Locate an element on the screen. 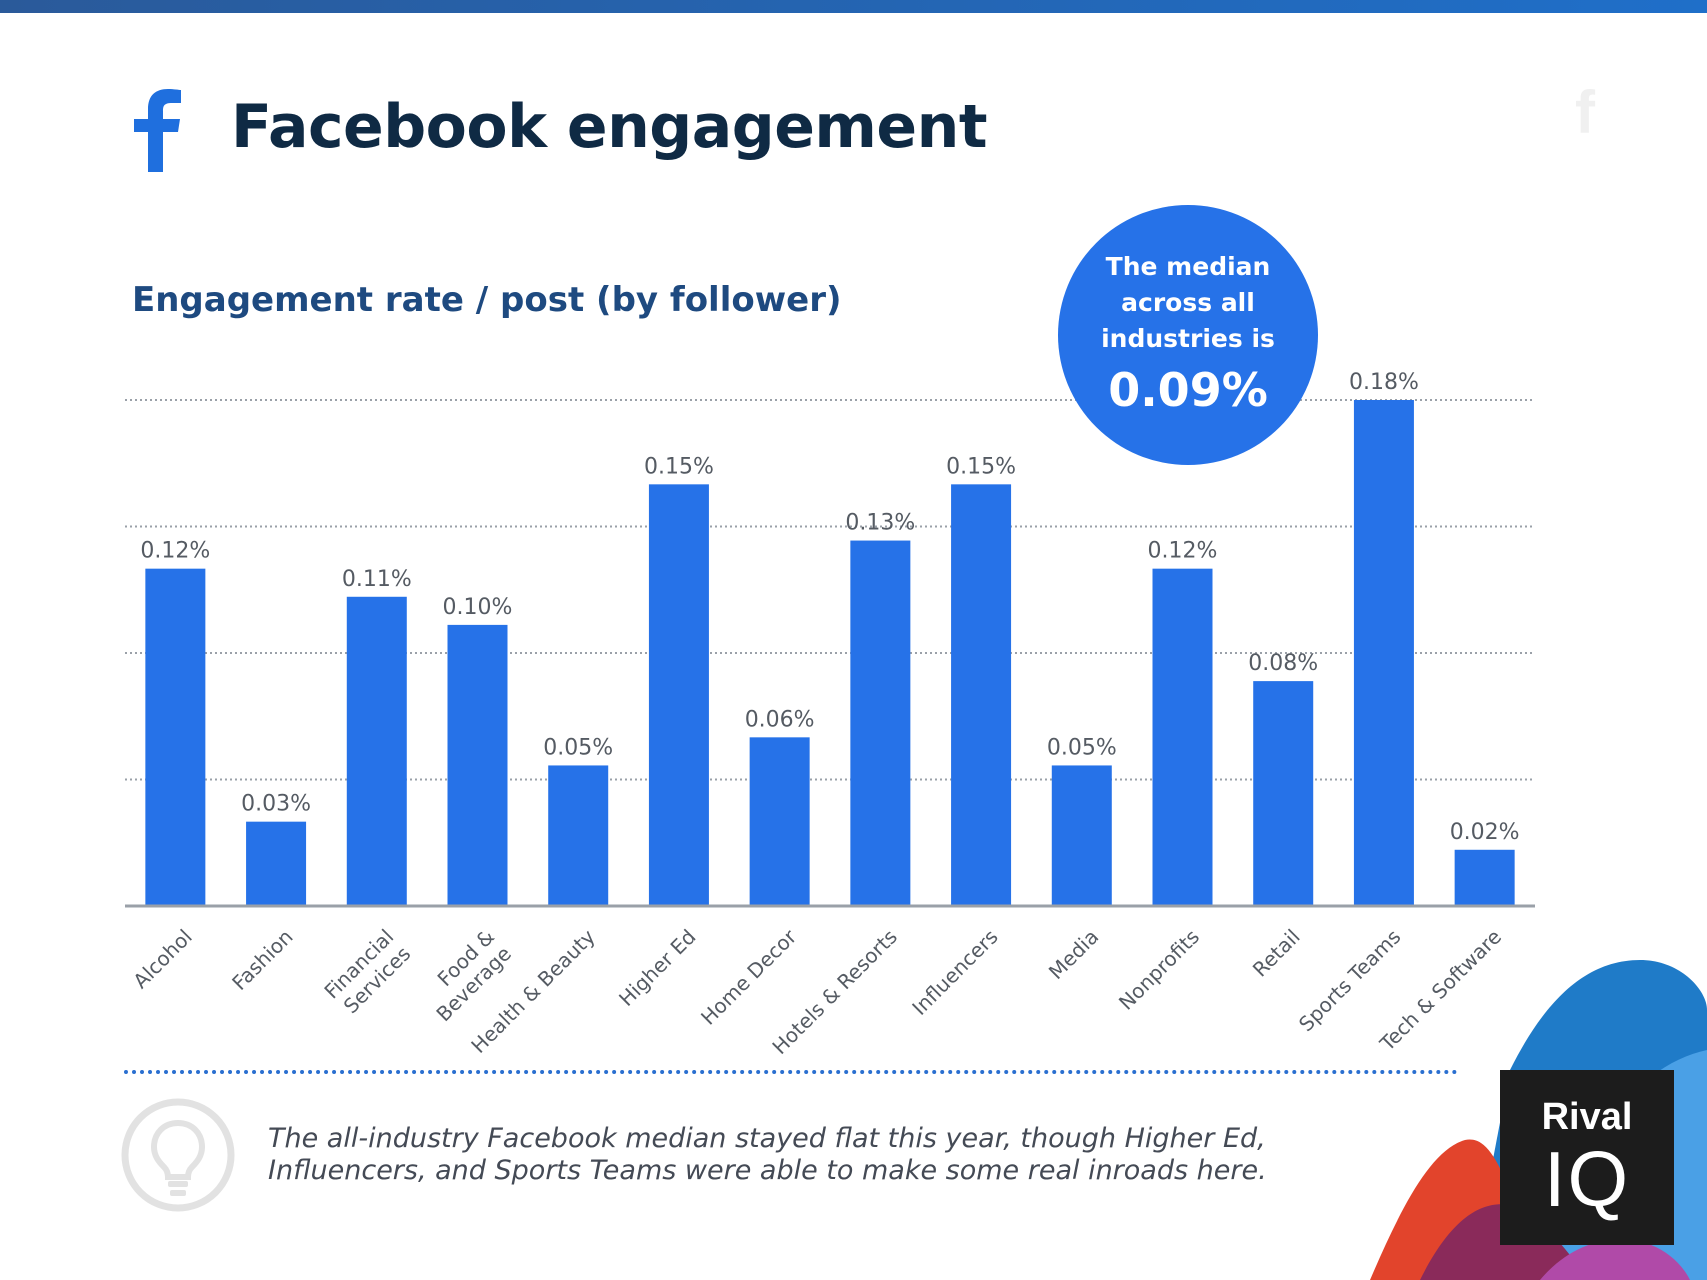  x-tick-label-line: Influencers is located at coordinates (954, 972).